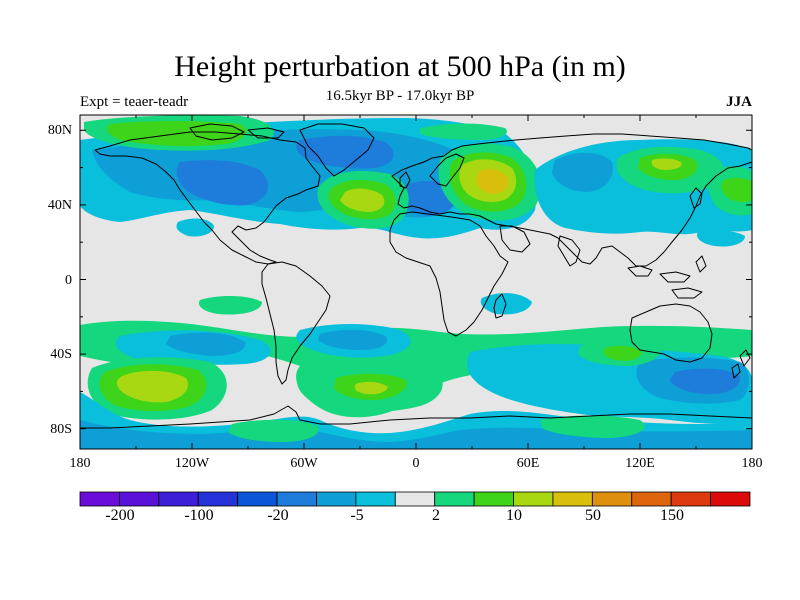  What do you see at coordinates (357, 515) in the screenshot?
I see `colorbar-label: -5` at bounding box center [357, 515].